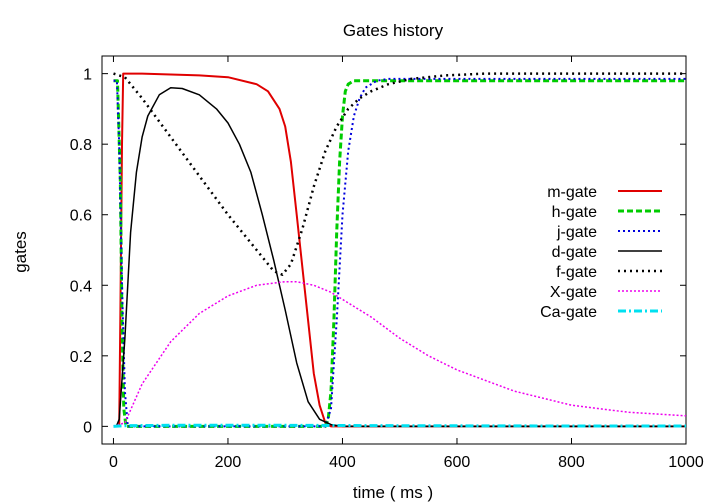 This screenshot has height=504, width=720. What do you see at coordinates (576, 232) in the screenshot?
I see `legend-label-j-gate: j-gate` at bounding box center [576, 232].